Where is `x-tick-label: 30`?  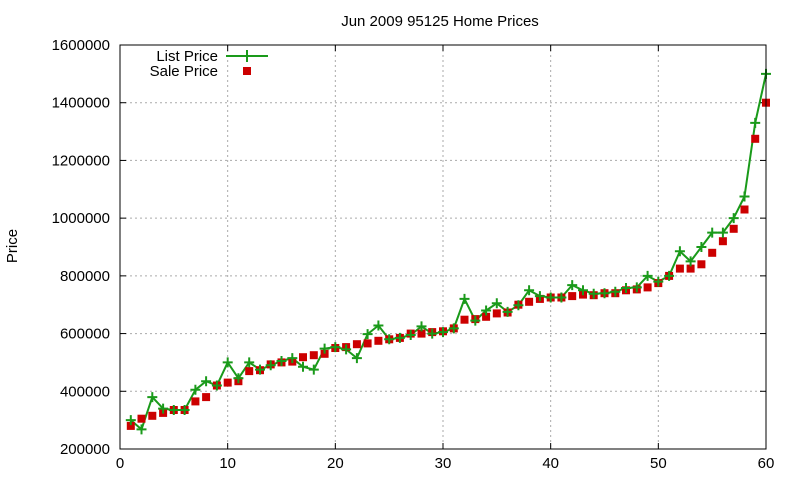 x-tick-label: 30 is located at coordinates (443, 463).